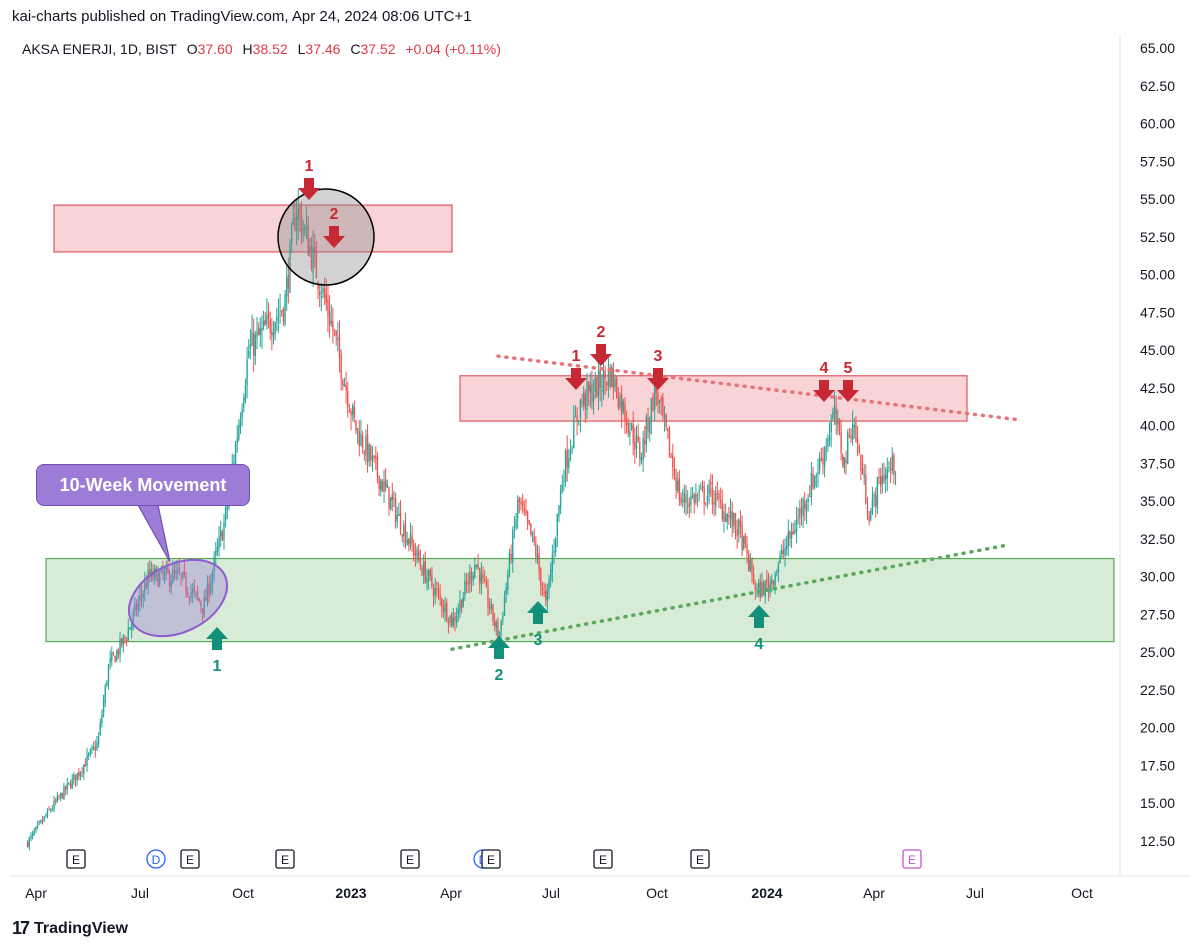 This screenshot has width=1200, height=950. What do you see at coordinates (270, 49) in the screenshot?
I see `high-value: 38.52` at bounding box center [270, 49].